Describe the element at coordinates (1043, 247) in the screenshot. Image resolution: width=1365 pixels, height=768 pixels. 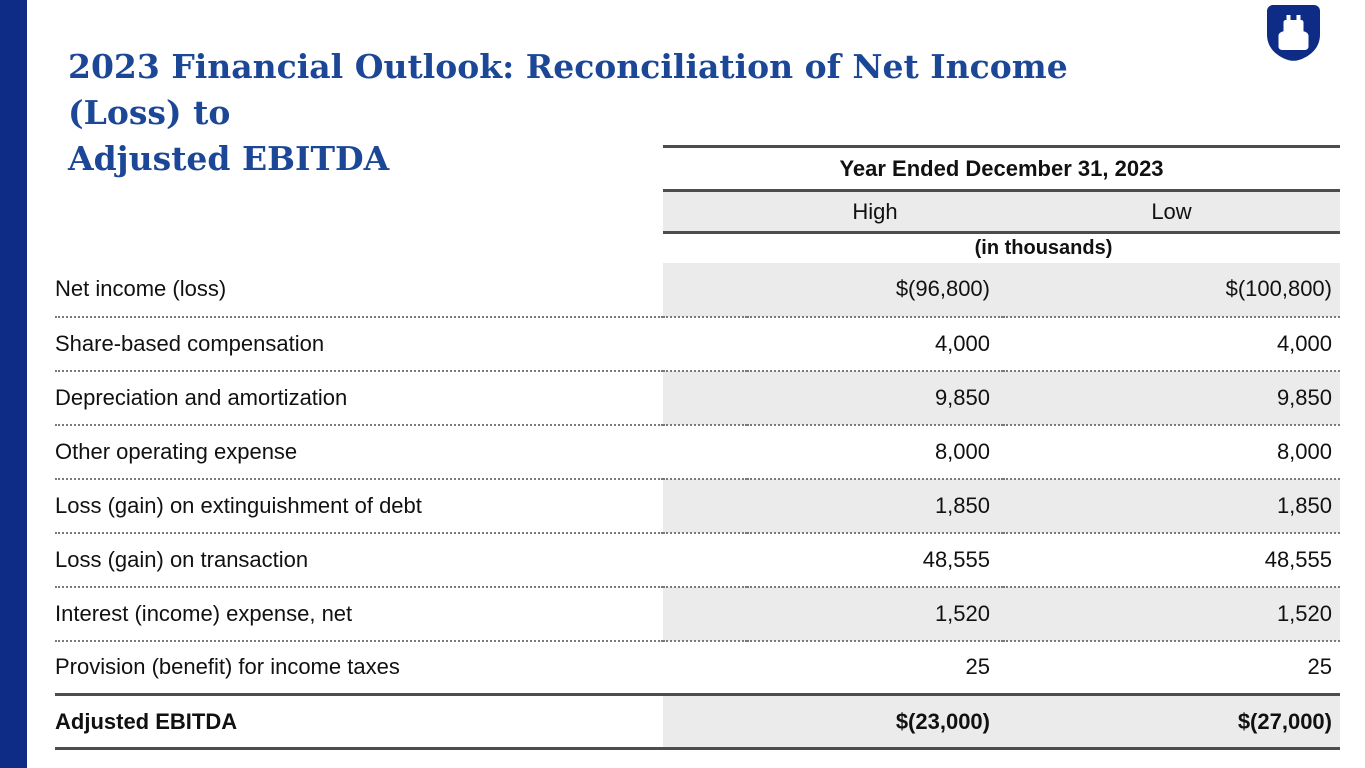
I see `units-note: (in thousands)` at that location.